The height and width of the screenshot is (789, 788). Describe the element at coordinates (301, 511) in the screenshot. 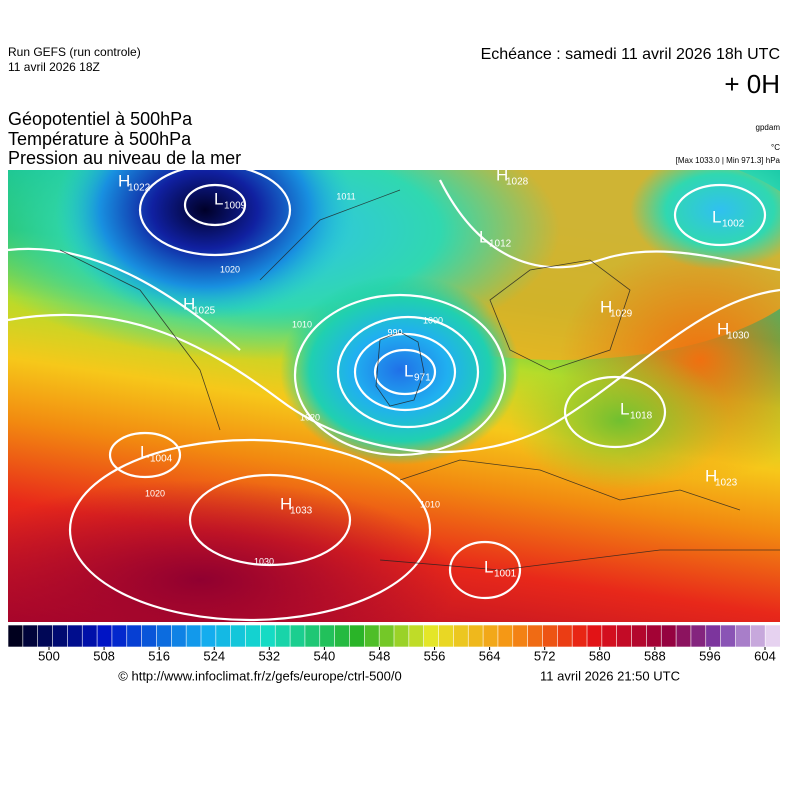

I see `center-value: 1033` at that location.